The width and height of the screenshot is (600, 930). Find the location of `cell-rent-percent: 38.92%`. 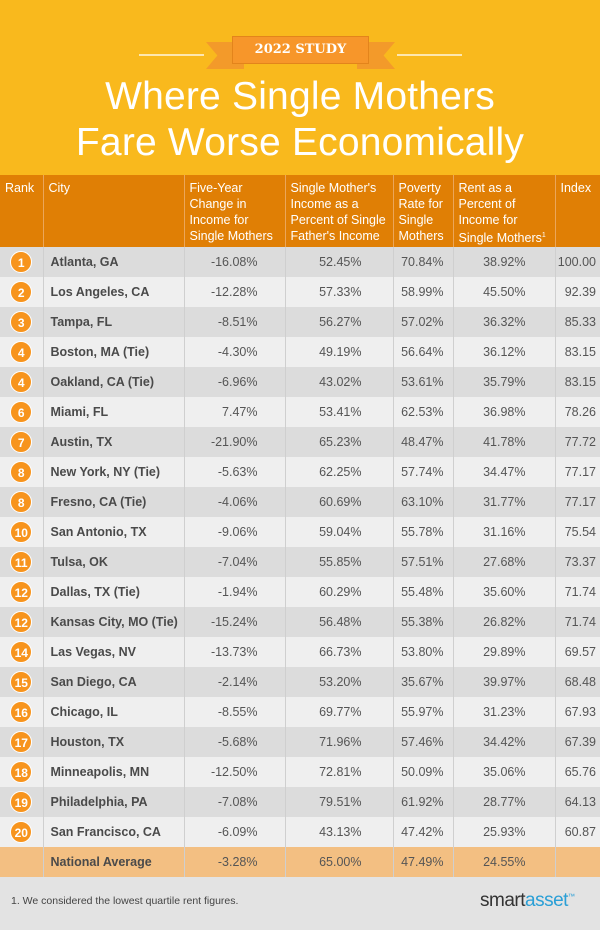

cell-rent-percent: 38.92% is located at coordinates (503, 262).